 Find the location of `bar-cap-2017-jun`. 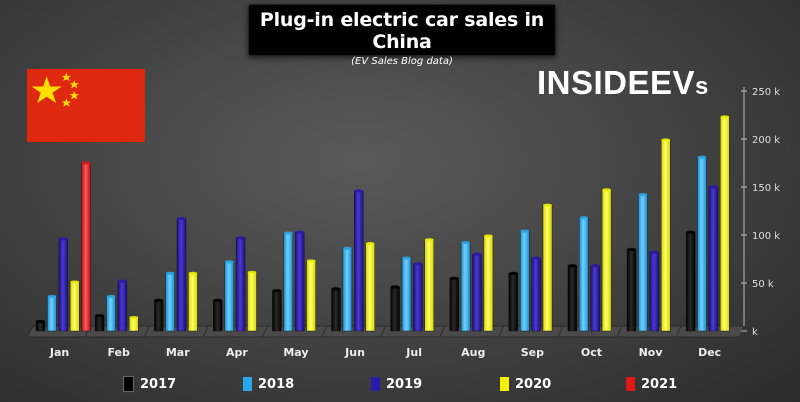

bar-cap-2017-jun is located at coordinates (336, 289).